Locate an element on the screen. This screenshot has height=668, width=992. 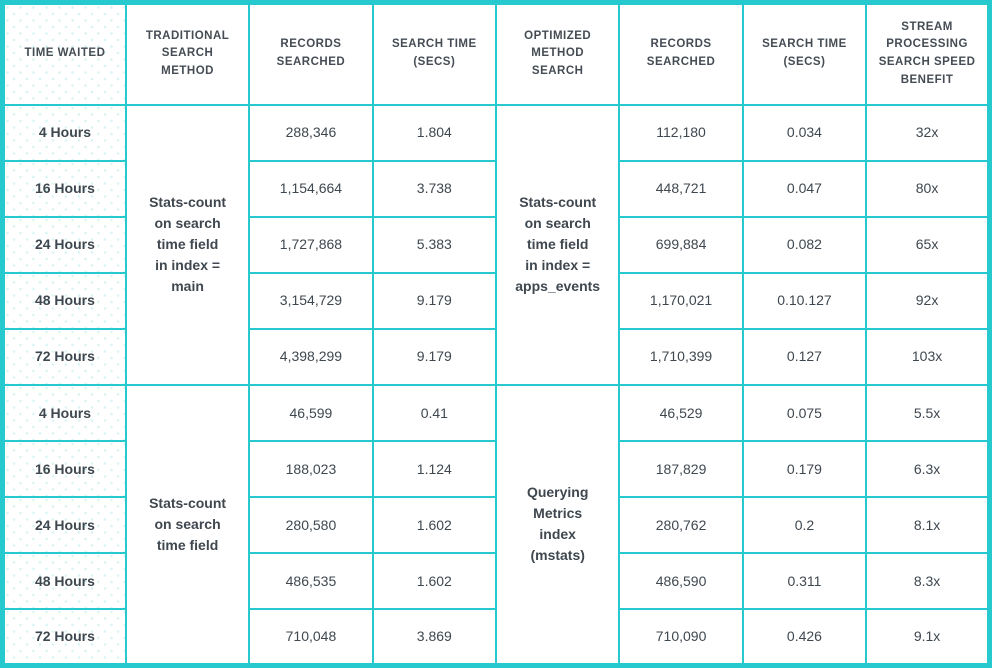
benefit-cell: 8.3x is located at coordinates (928, 581).